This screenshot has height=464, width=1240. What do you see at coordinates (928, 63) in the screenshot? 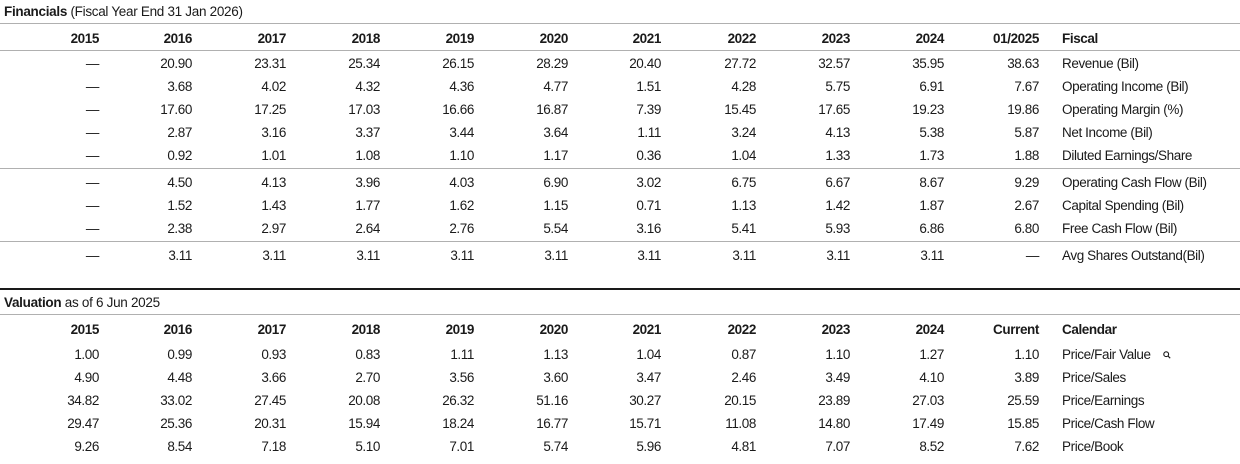
I see `table-cell: 35.95` at bounding box center [928, 63].